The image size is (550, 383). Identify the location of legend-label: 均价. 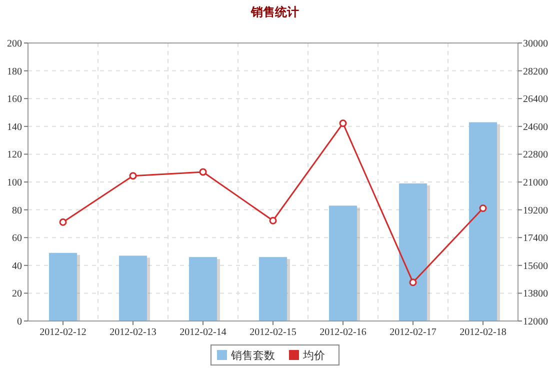
(313, 355).